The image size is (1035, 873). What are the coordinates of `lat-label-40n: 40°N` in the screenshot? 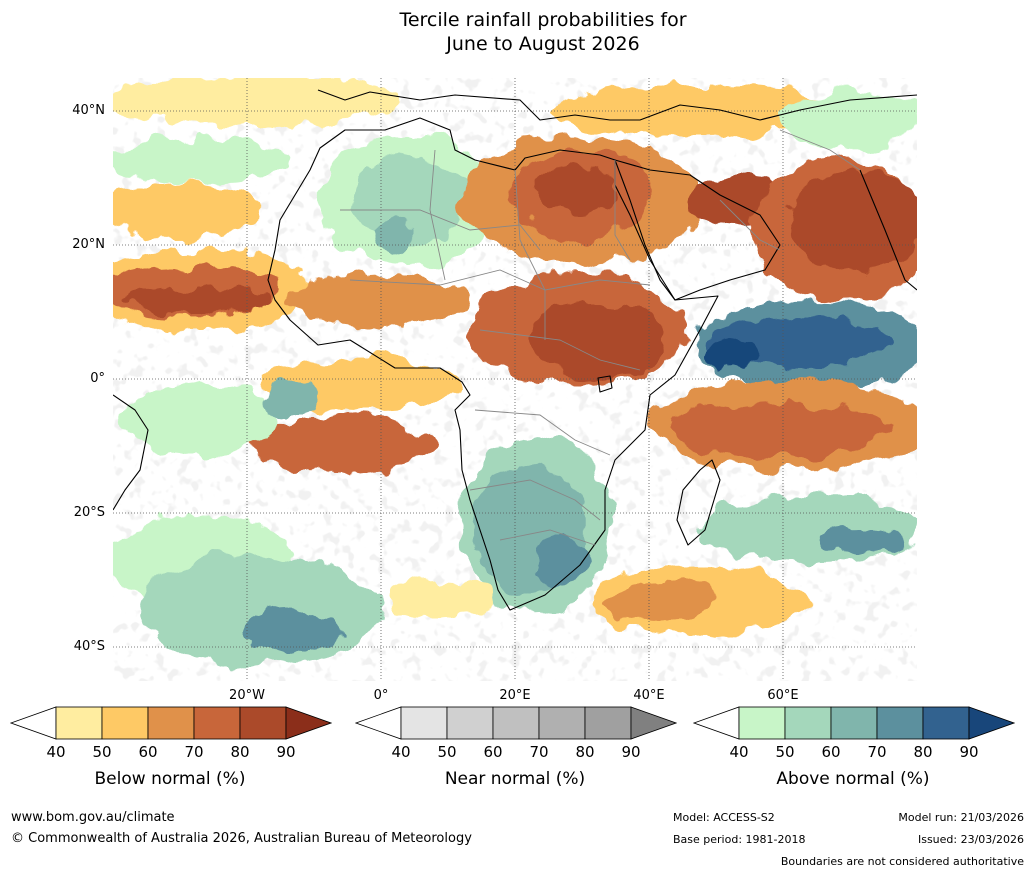 It's located at (88, 110).